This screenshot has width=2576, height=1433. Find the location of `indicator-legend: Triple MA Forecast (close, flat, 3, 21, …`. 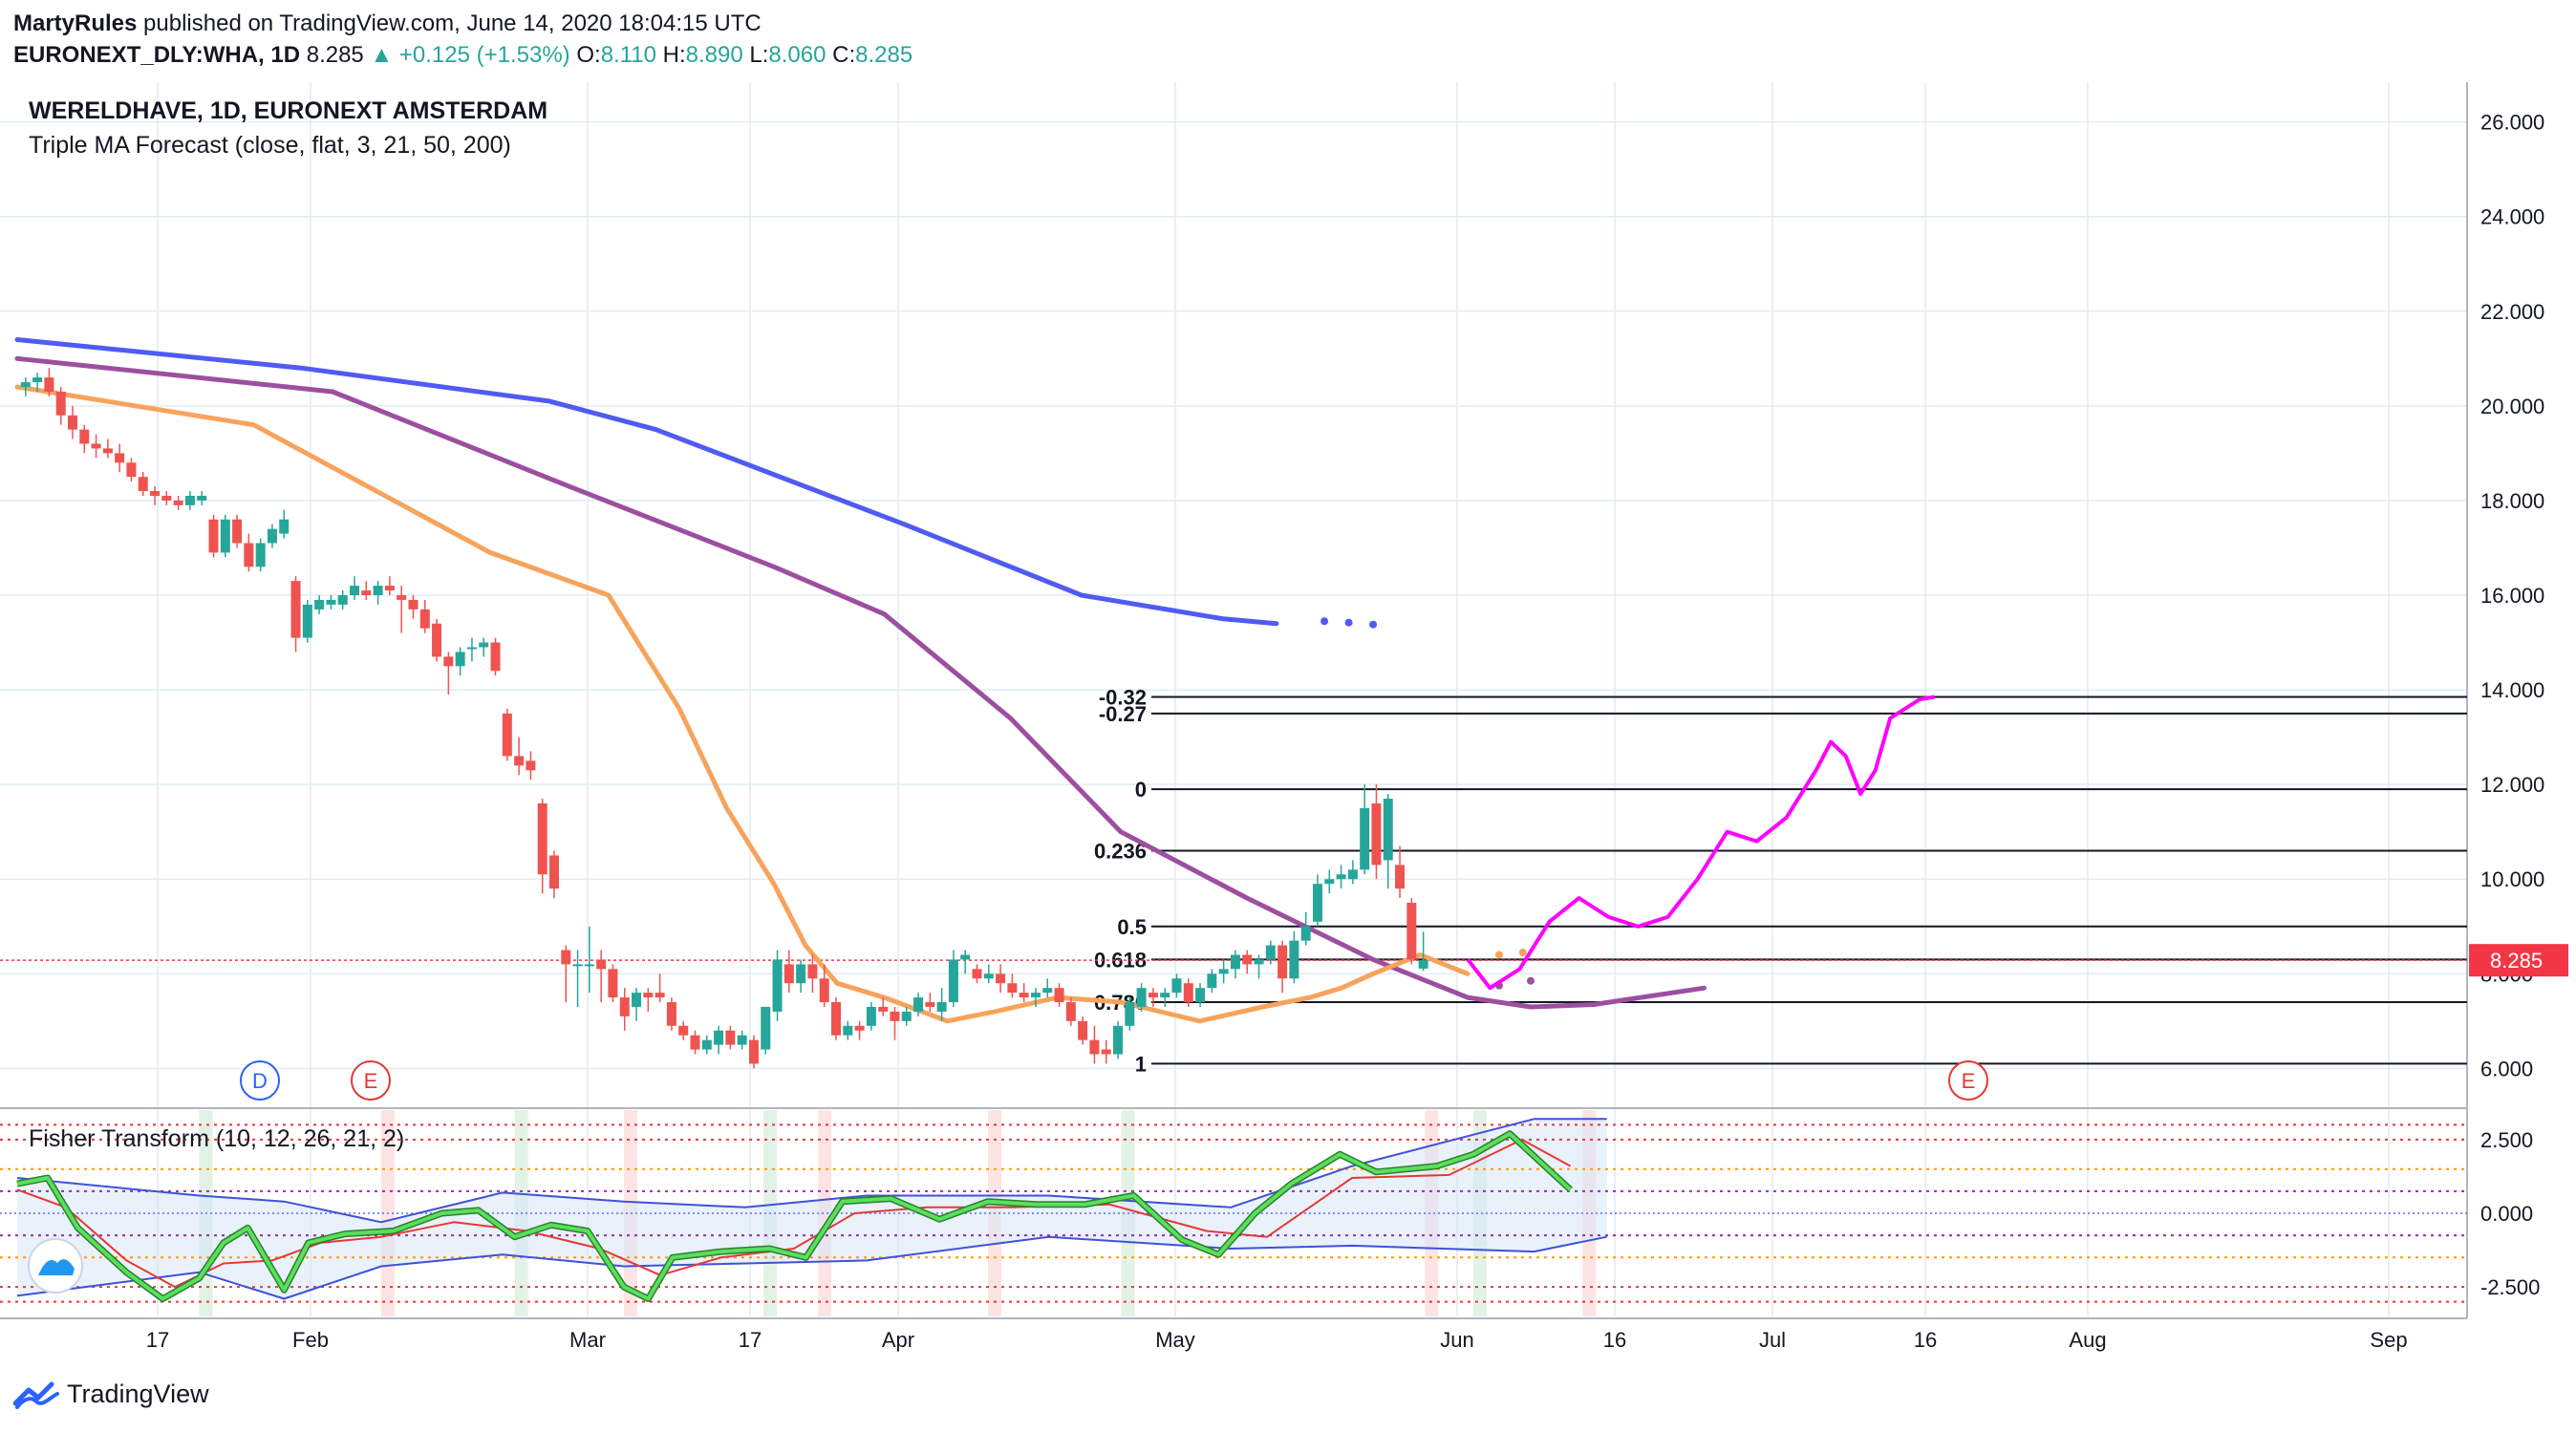

indicator-legend: Triple MA Forecast (close, flat, 3, 21, … is located at coordinates (270, 145).